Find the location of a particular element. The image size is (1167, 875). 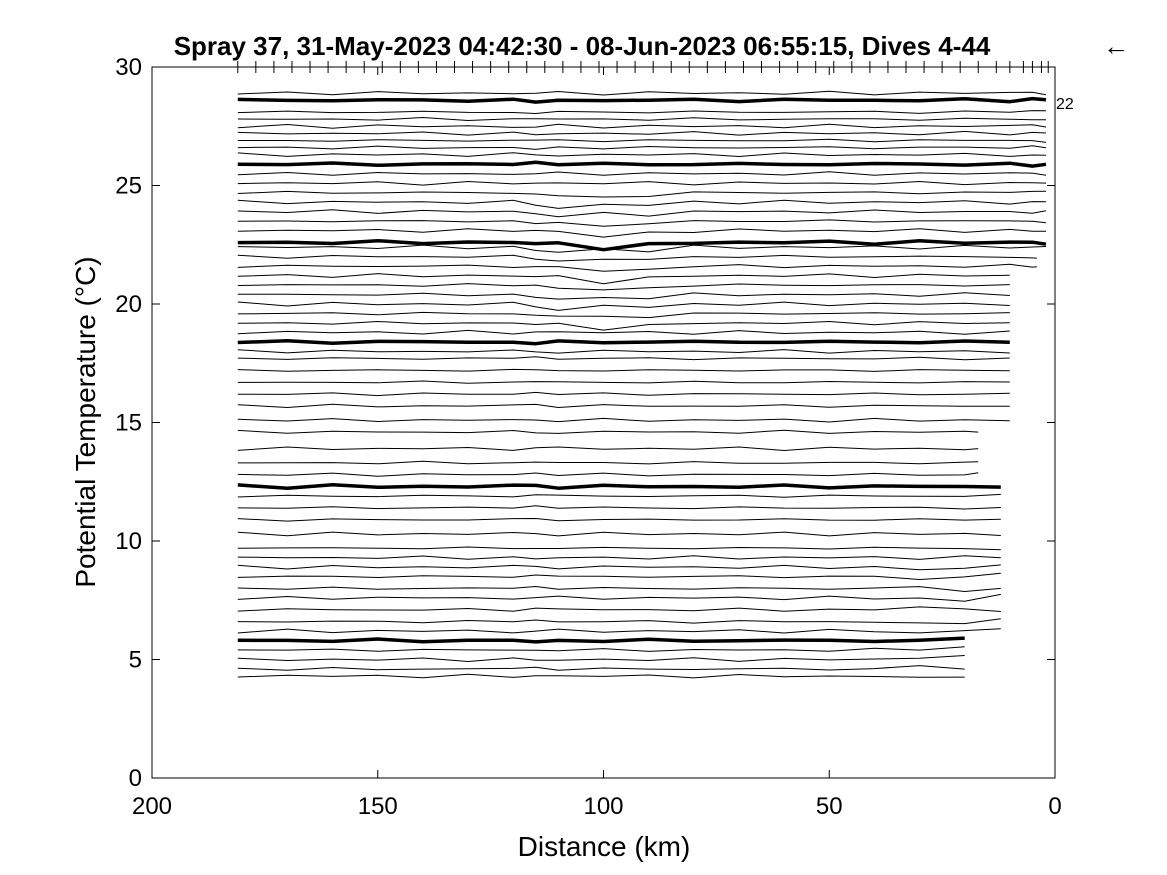

y-tick-label: 0 is located at coordinates (135, 778).